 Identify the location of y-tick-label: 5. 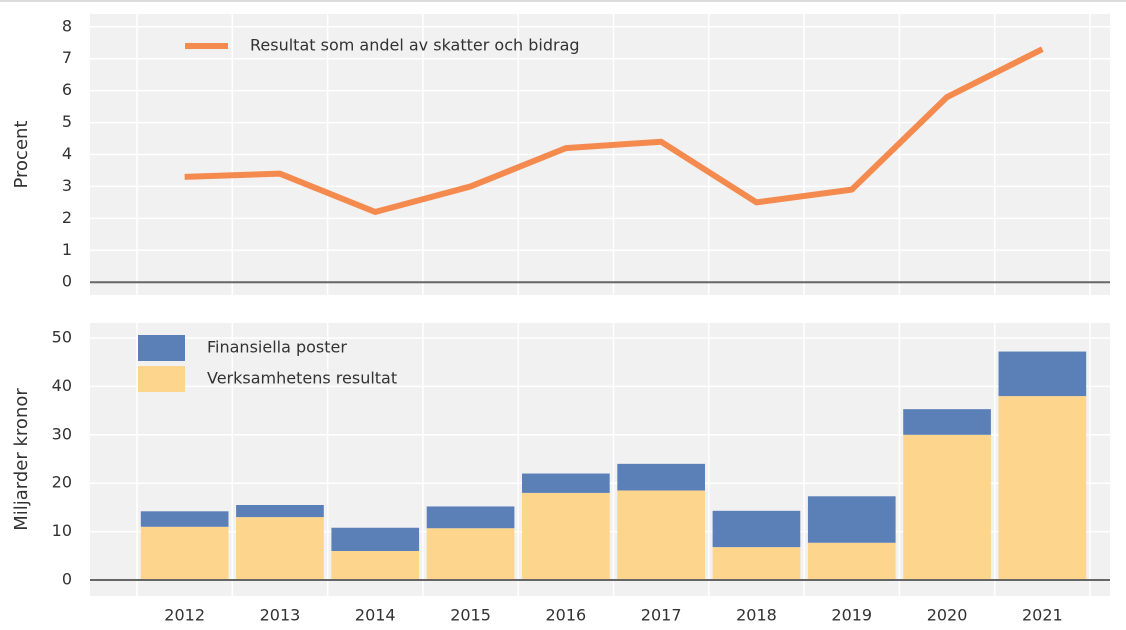
(67, 121).